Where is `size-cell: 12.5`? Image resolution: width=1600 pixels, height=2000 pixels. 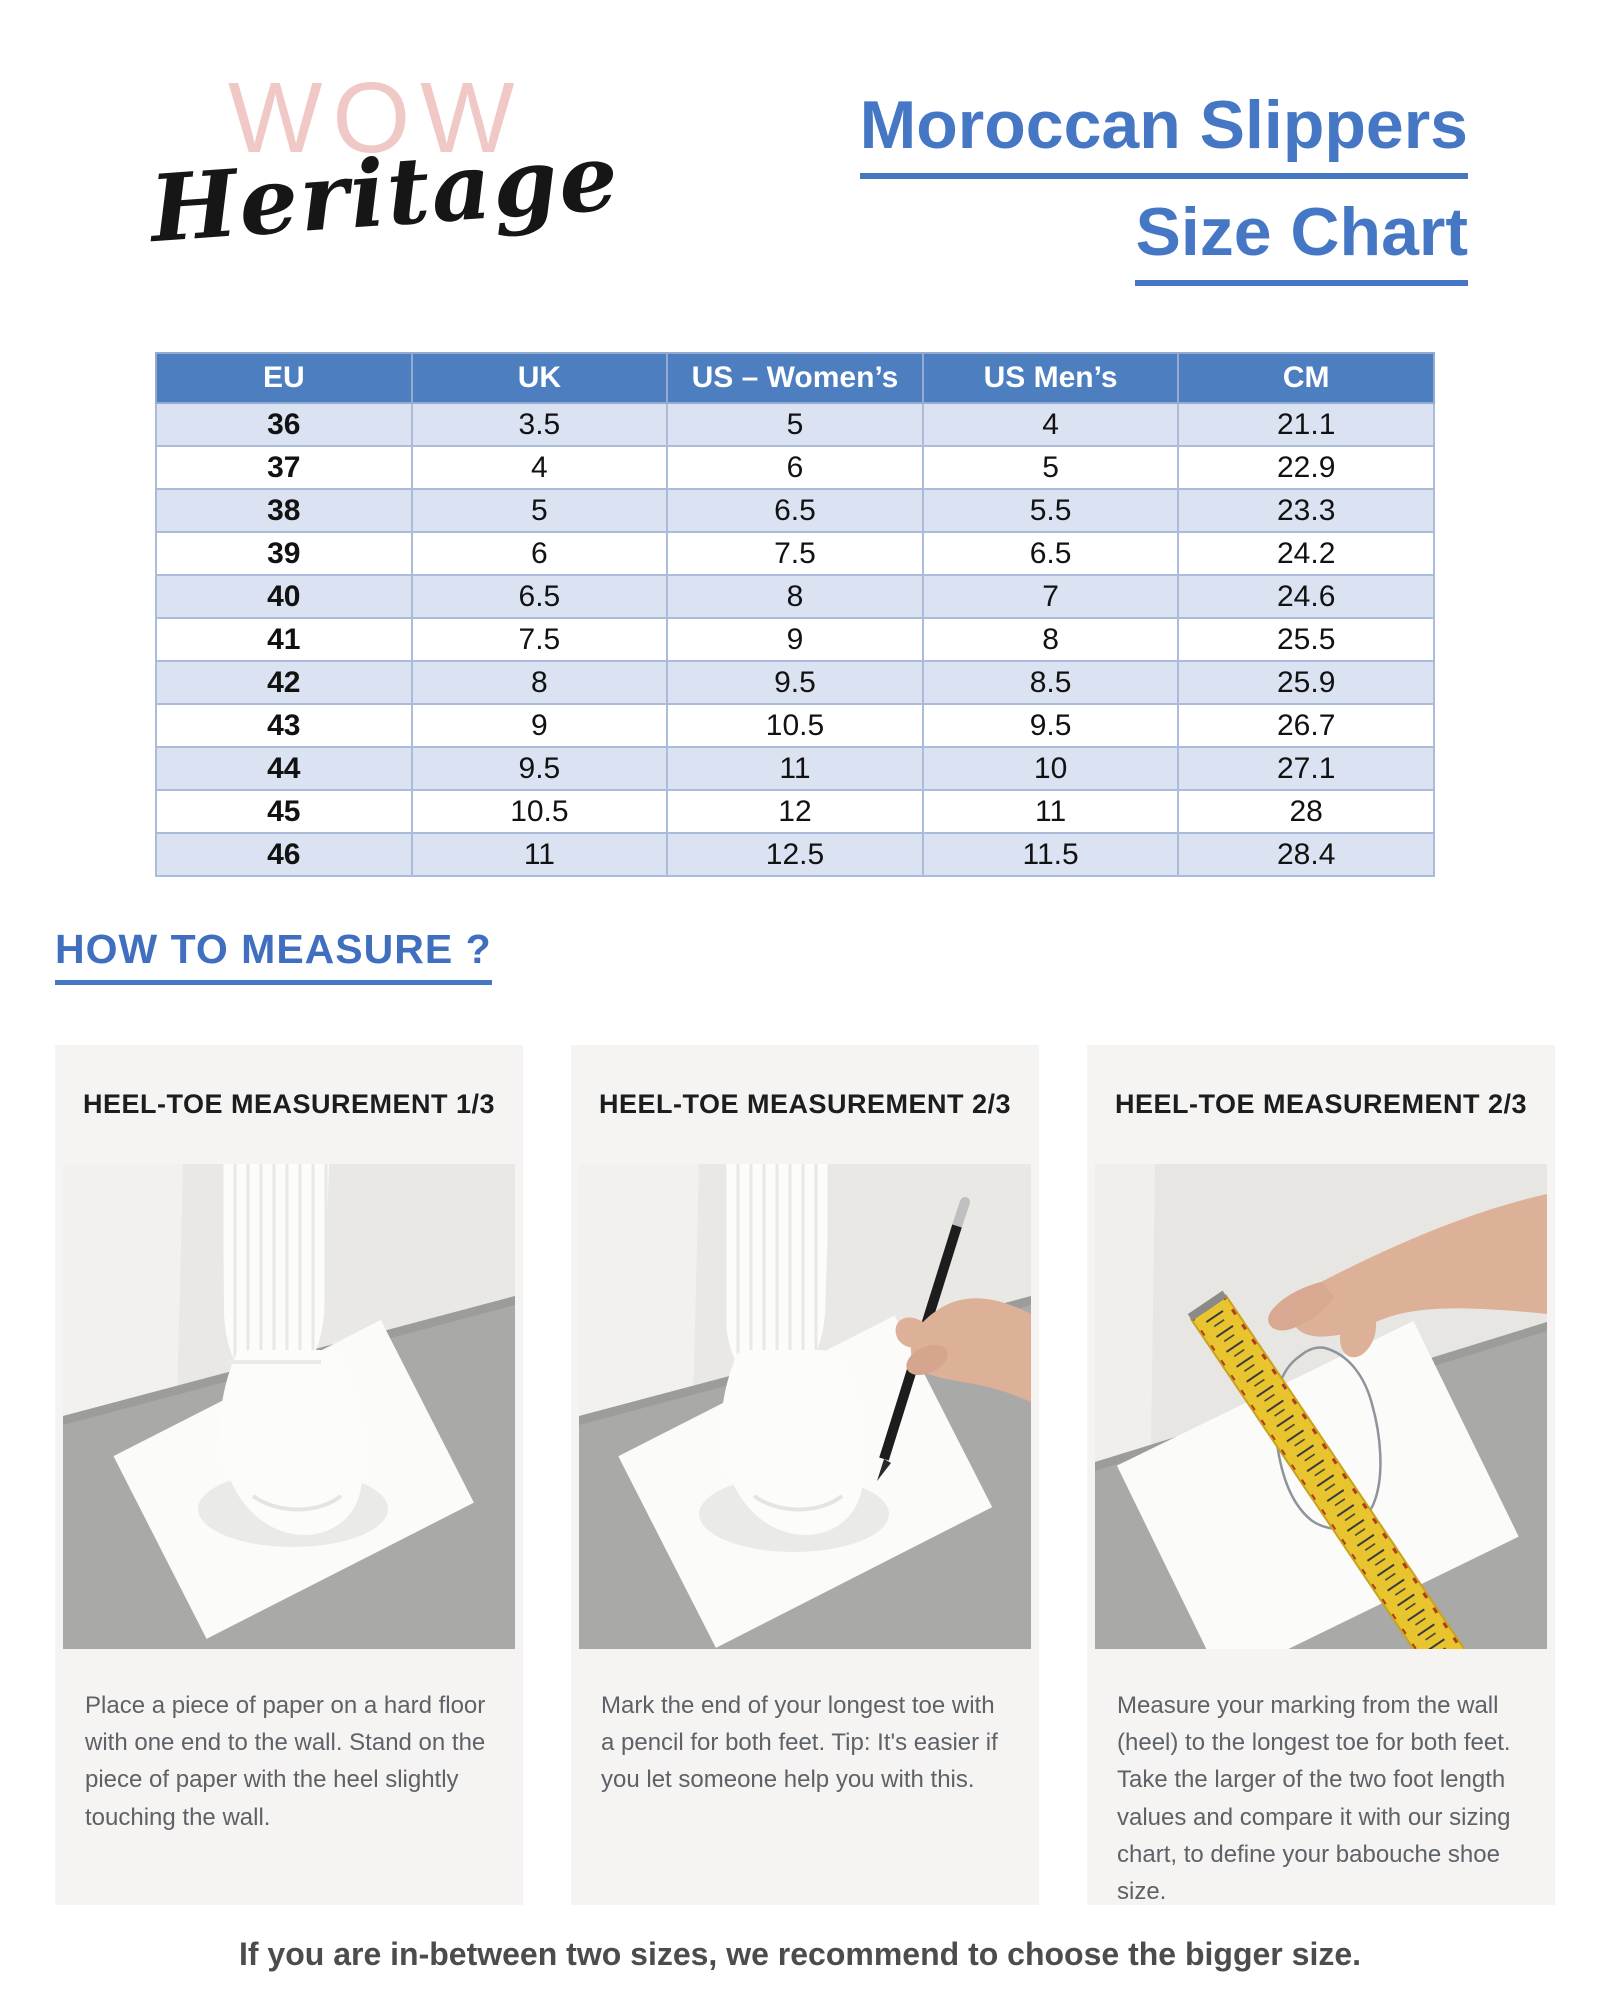 size-cell: 12.5 is located at coordinates (795, 854).